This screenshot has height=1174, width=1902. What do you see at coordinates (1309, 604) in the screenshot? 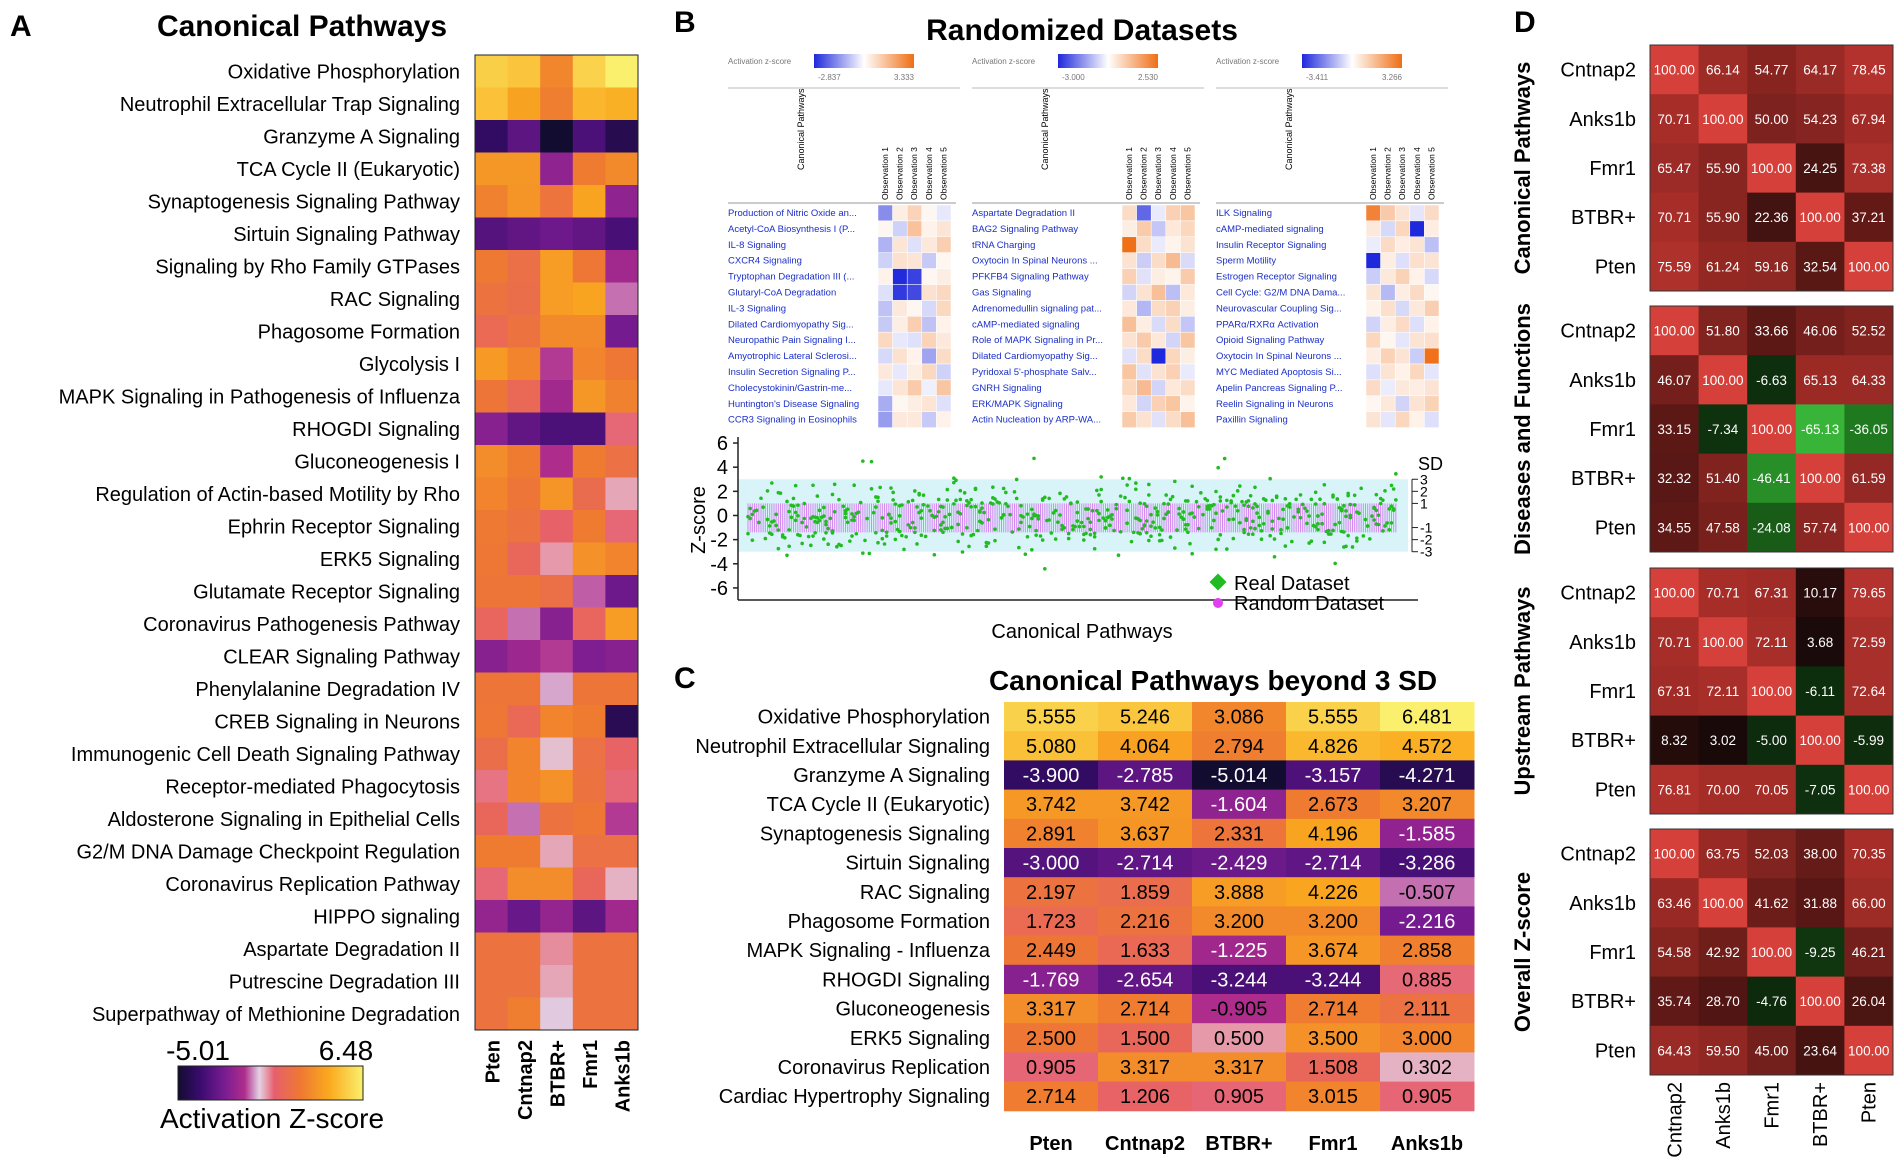
I see `legend-label-random: Random Dataset` at bounding box center [1309, 604].